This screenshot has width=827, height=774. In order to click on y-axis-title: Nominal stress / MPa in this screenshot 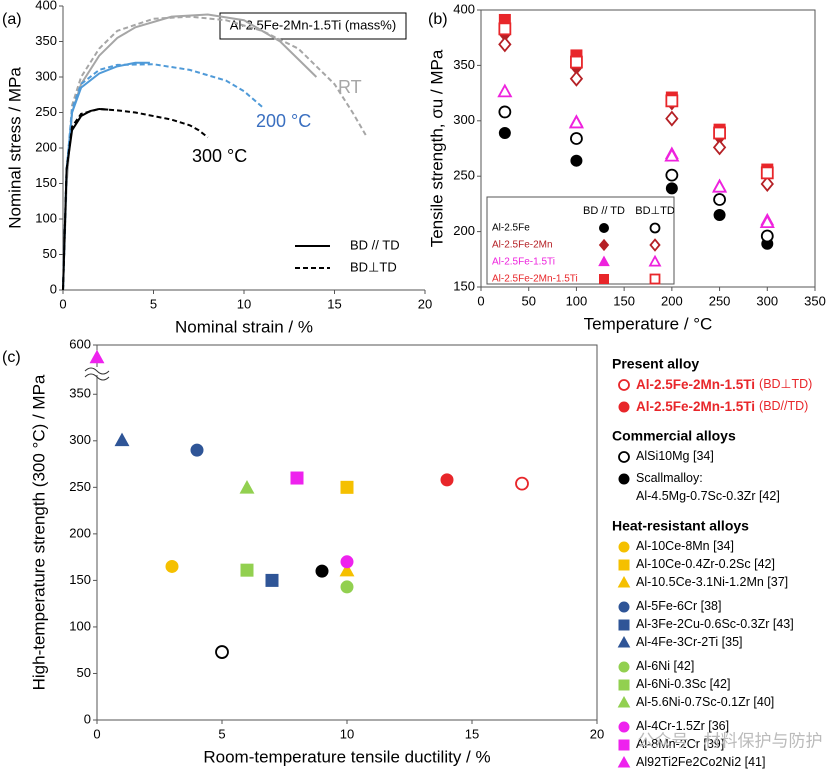, I will do `click(14, 148)`.